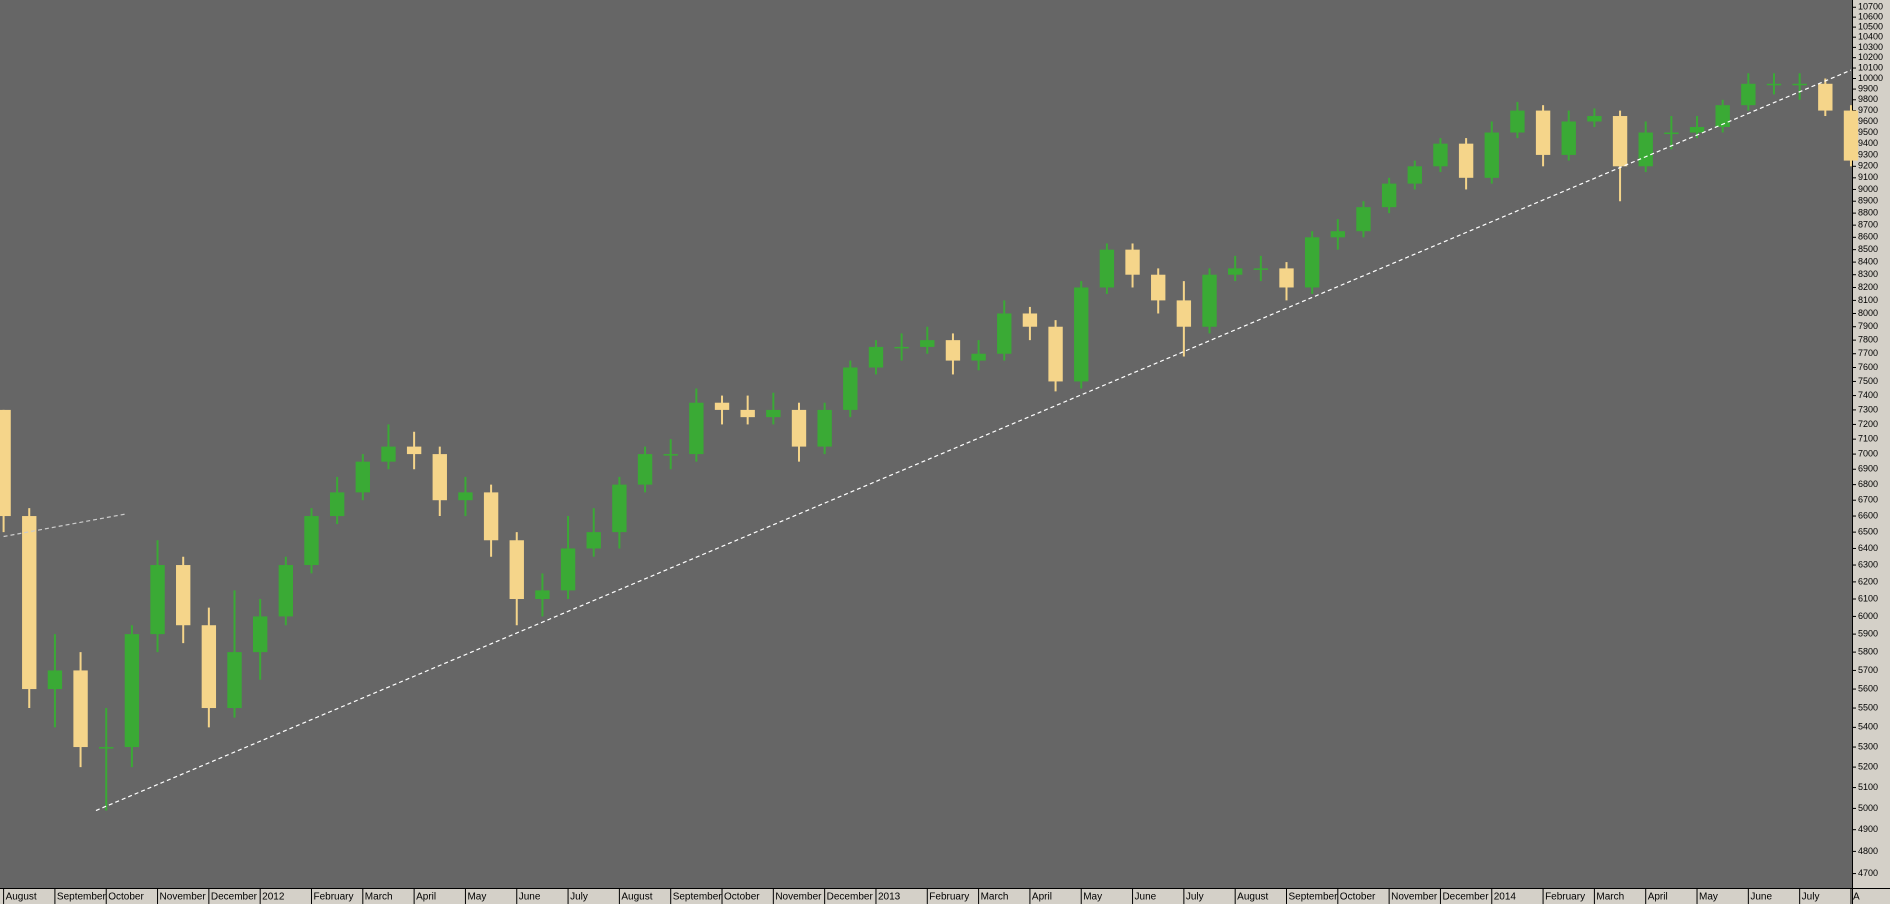  Describe the element at coordinates (1868, 808) in the screenshot. I see `y-tick-label: 5000` at that location.